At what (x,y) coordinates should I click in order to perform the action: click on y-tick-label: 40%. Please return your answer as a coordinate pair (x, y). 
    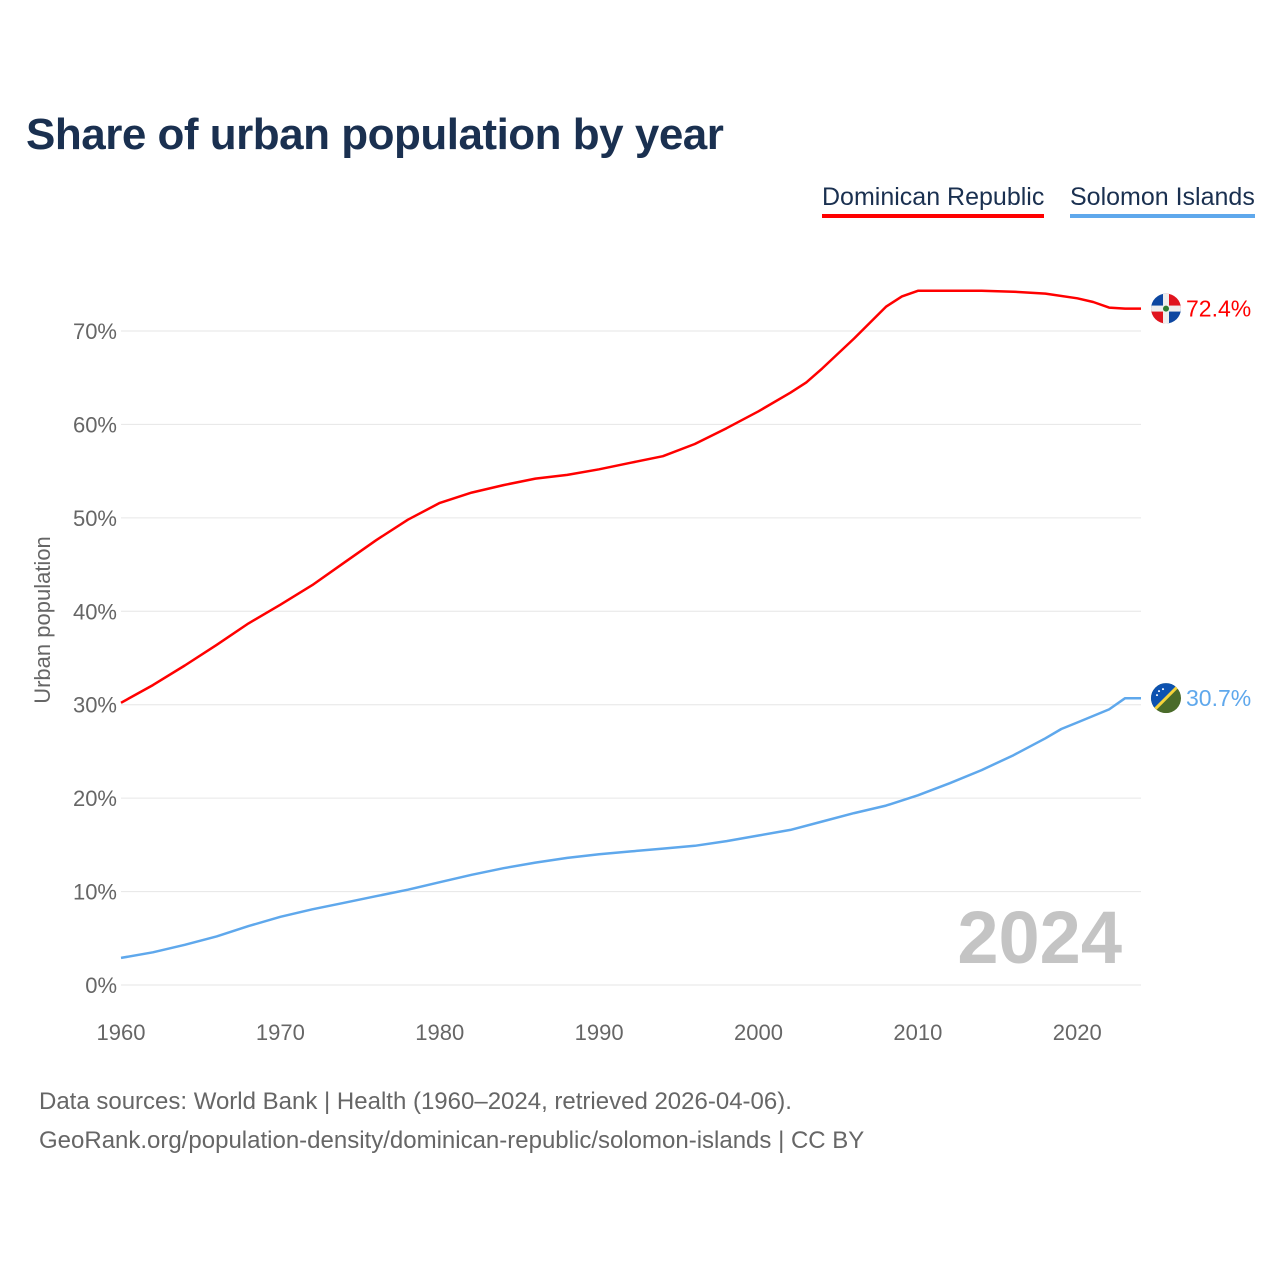
    Looking at the image, I should click on (95, 611).